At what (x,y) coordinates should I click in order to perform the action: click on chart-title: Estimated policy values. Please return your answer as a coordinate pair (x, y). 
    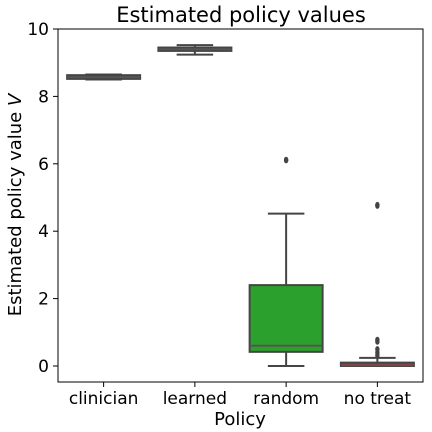
    Looking at the image, I should click on (241, 15).